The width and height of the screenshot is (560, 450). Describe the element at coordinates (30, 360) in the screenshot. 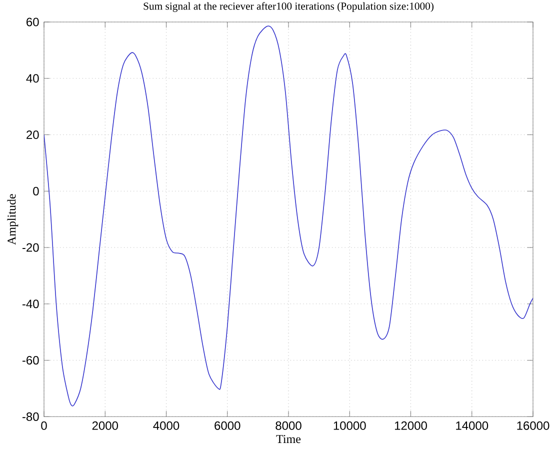

I see `y-tick-label: -60` at that location.